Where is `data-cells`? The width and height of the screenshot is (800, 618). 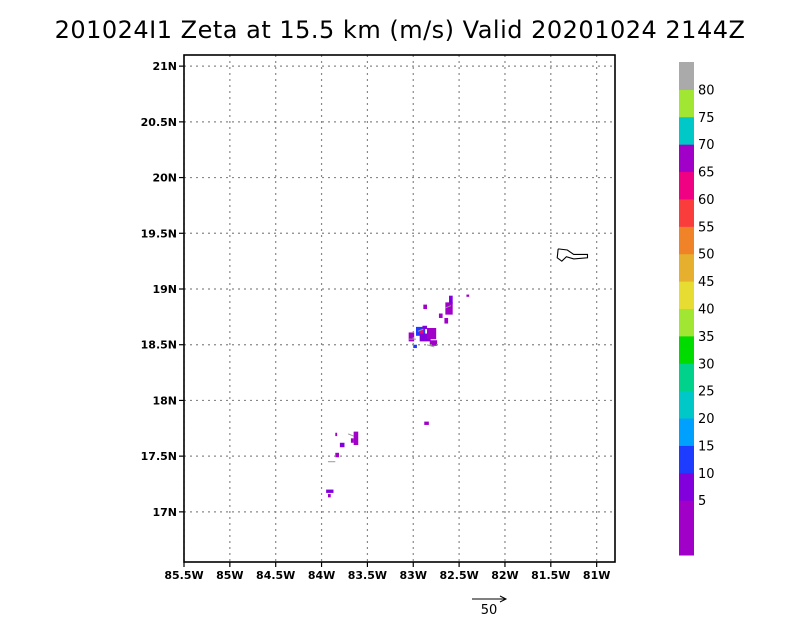
data-cells is located at coordinates (398, 396).